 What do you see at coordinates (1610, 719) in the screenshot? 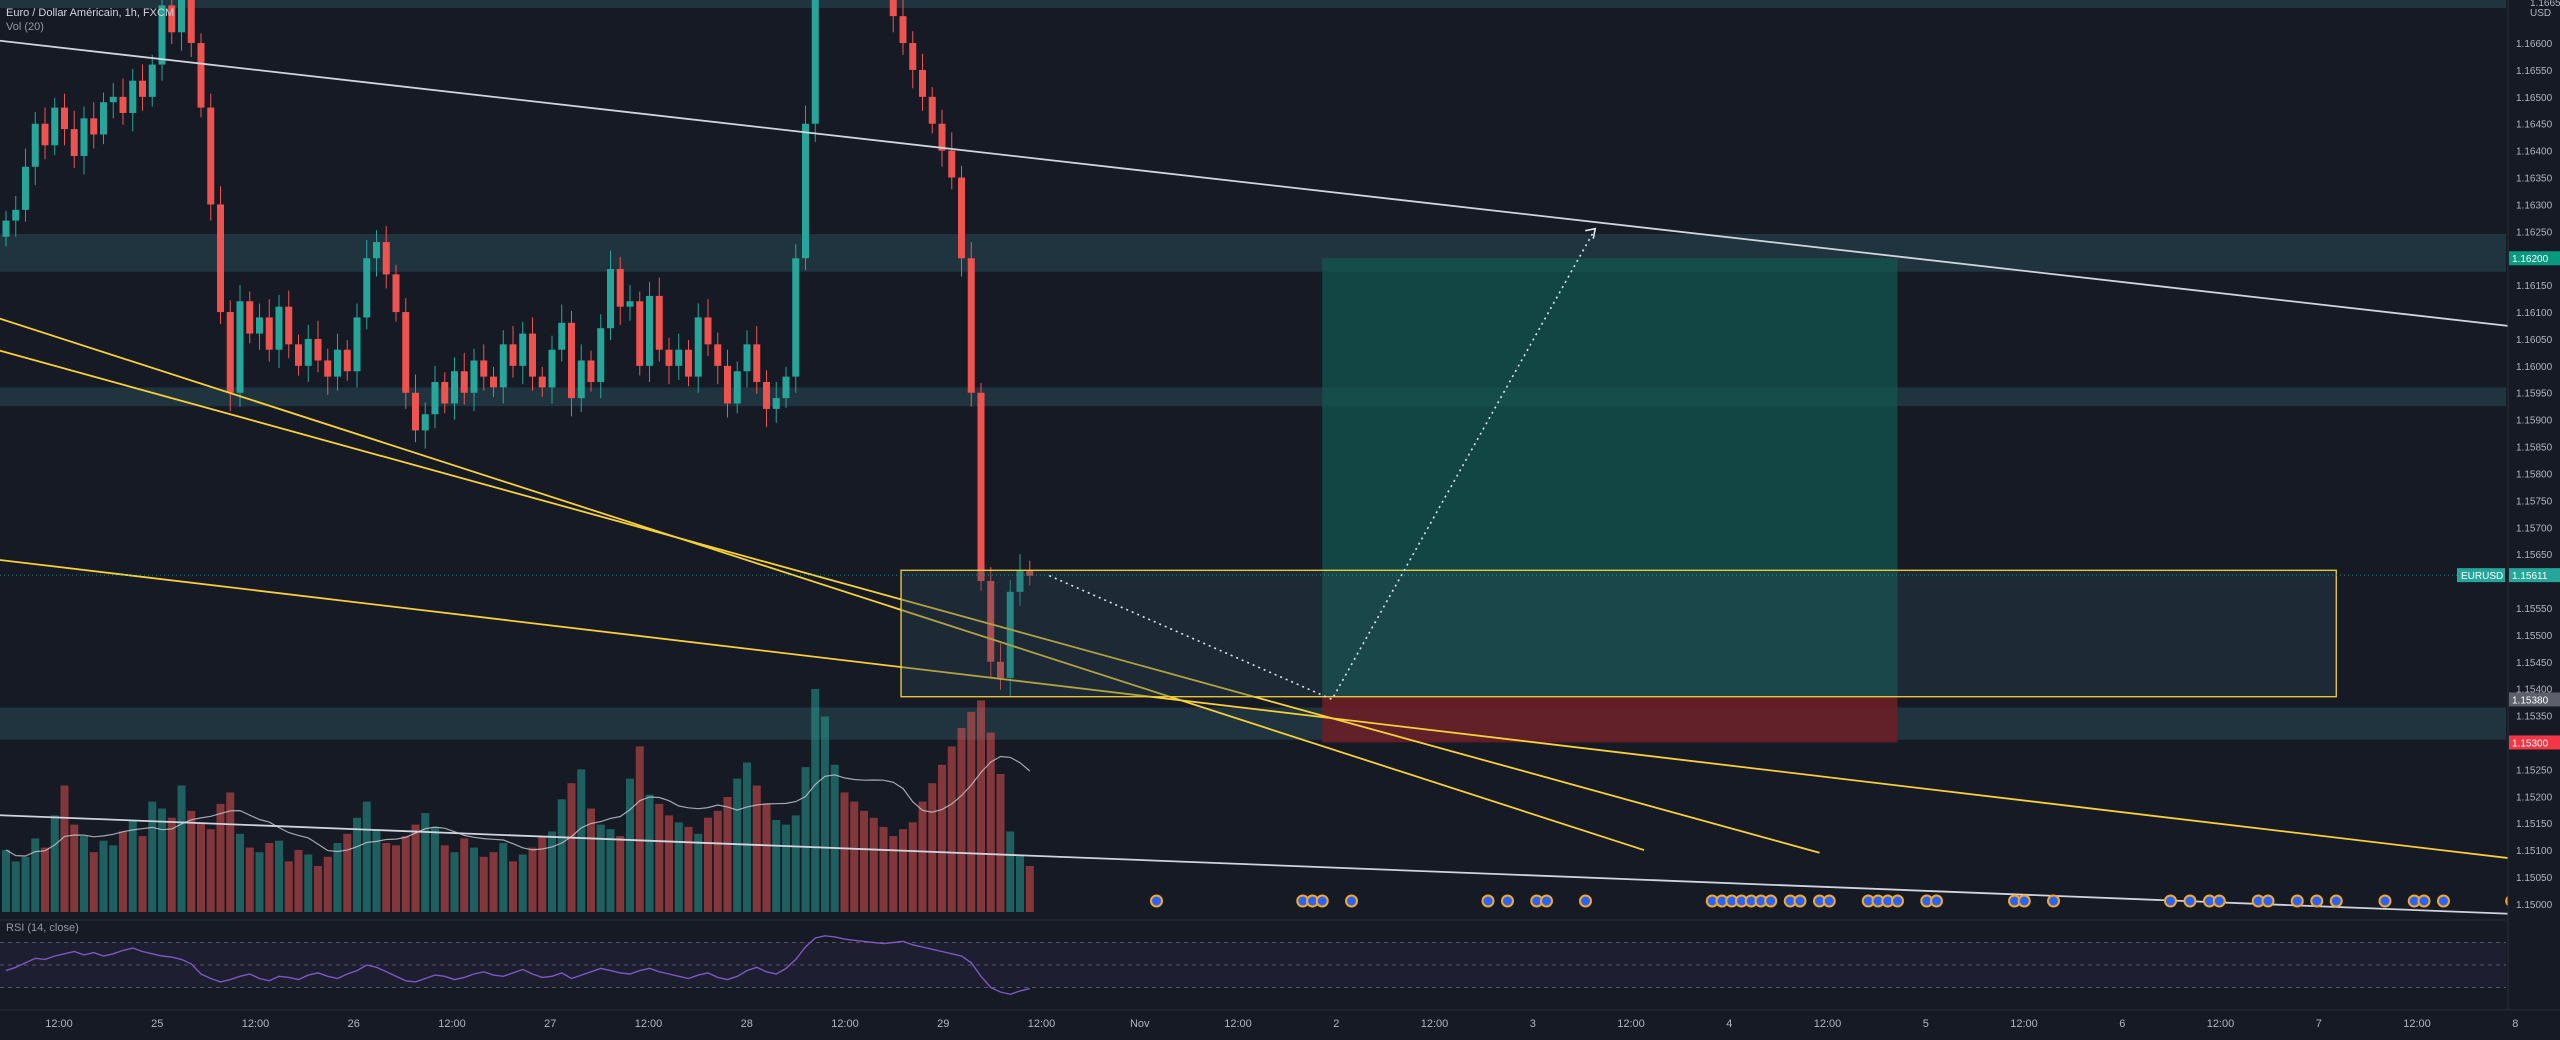
I see `position-loss-zone` at bounding box center [1610, 719].